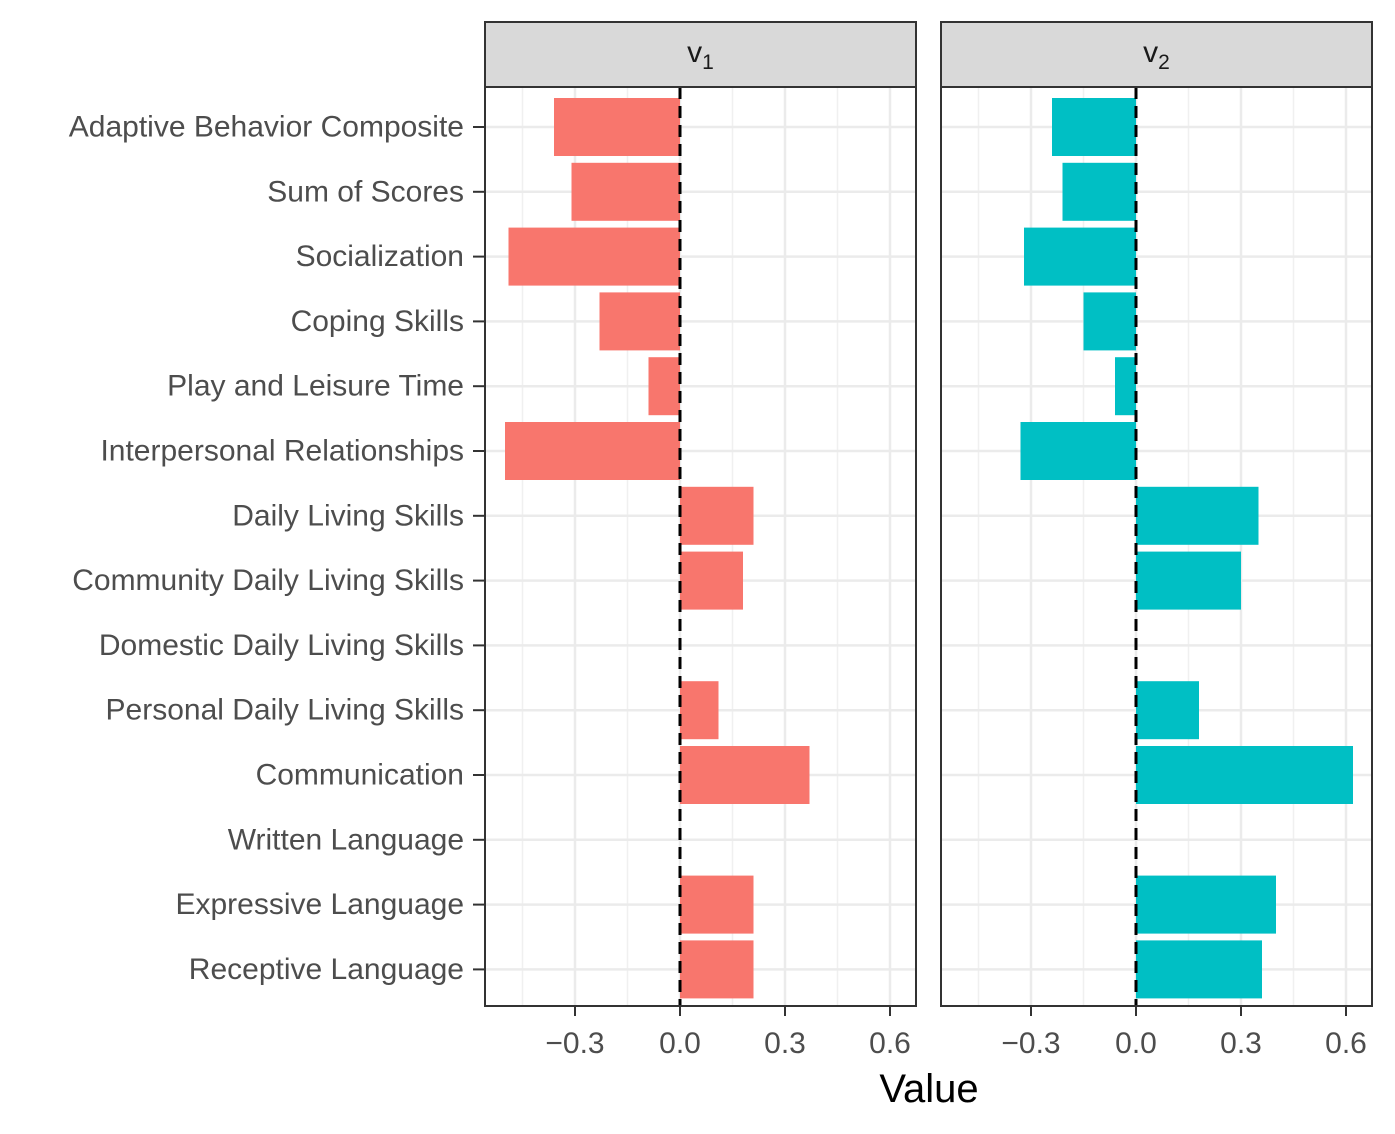 This screenshot has height=1134, width=1395. I want to click on category-label: Receptive Language, so click(326, 969).